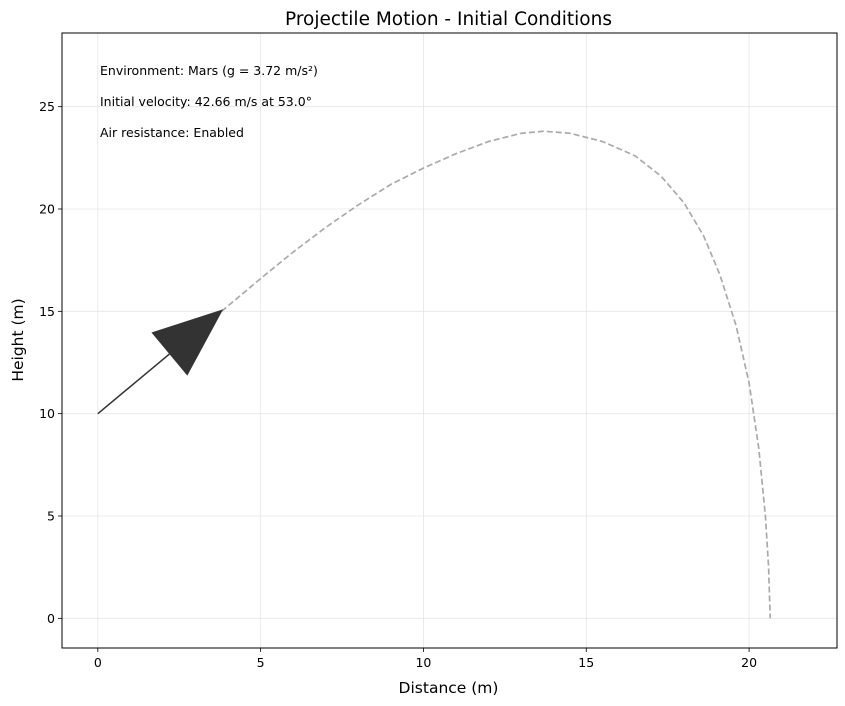 This screenshot has height=706, width=845. I want to click on x-axis: 0 5 10 15 20, so click(425, 659).